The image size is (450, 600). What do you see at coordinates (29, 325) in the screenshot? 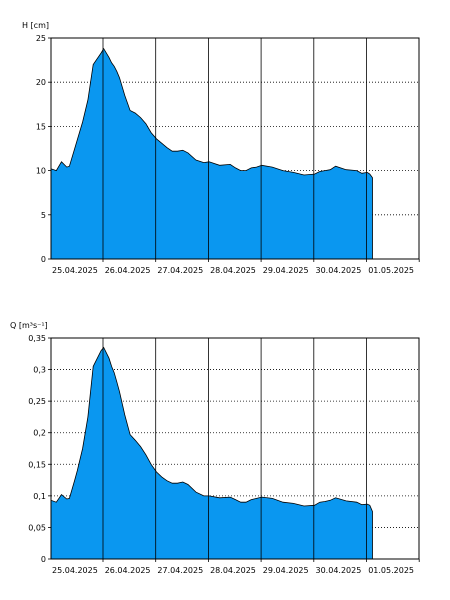
I see `y-axis-label: Q [m³s⁻¹]` at bounding box center [29, 325].